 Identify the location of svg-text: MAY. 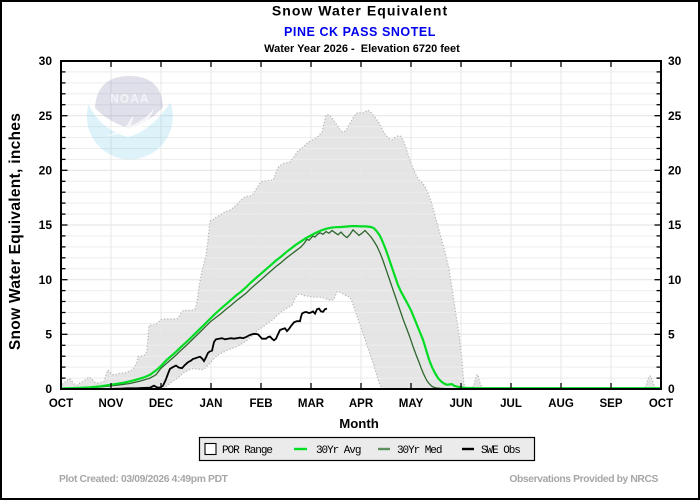
(411, 404).